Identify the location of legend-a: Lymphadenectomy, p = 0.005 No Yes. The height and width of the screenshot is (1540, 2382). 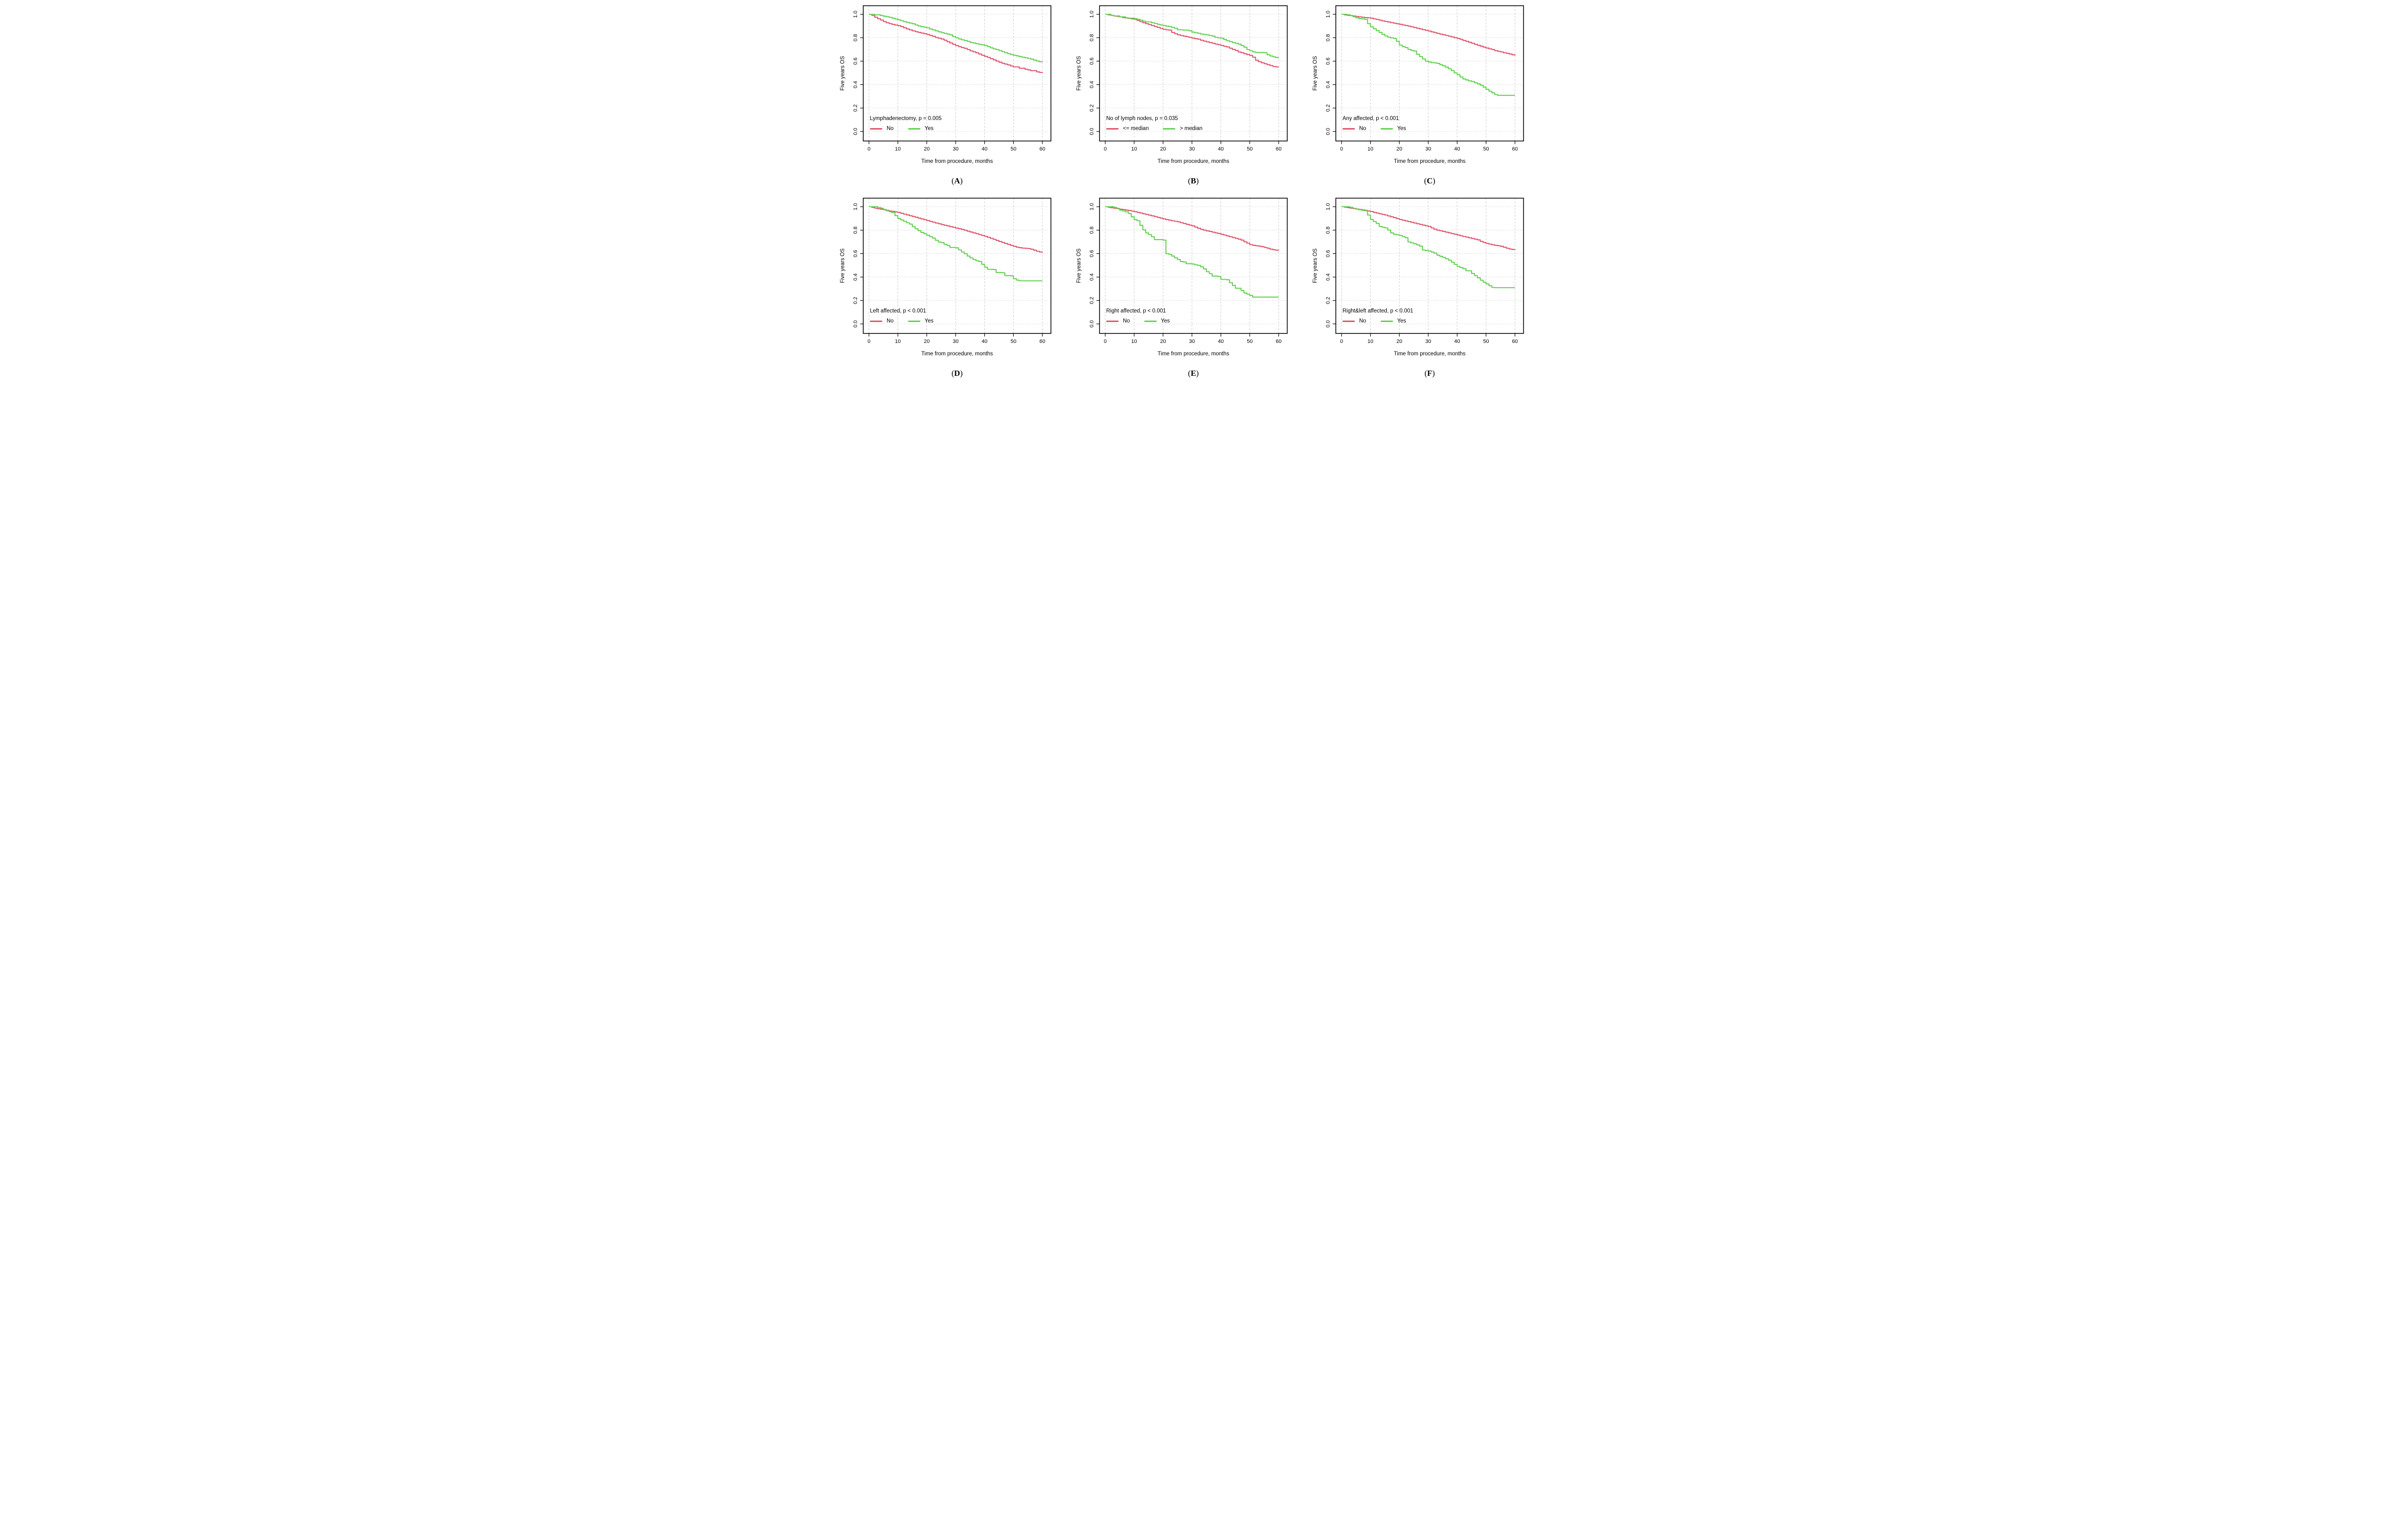
(909, 124).